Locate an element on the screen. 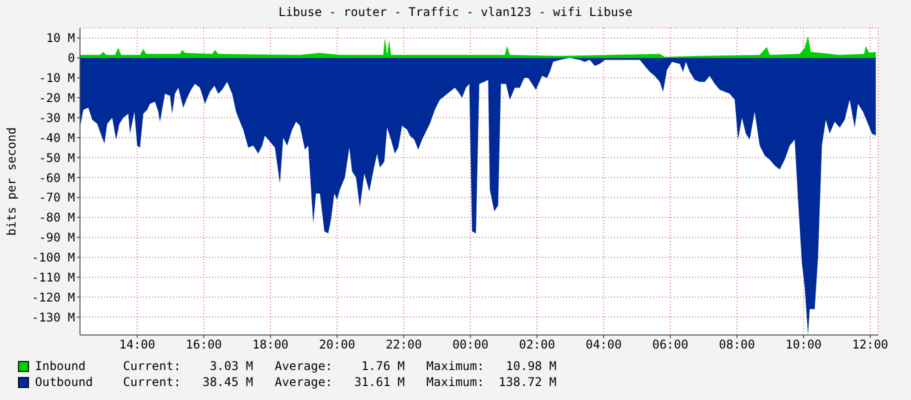 Image resolution: width=911 pixels, height=400 pixels. y-tick-label: -120 M is located at coordinates (53, 297).